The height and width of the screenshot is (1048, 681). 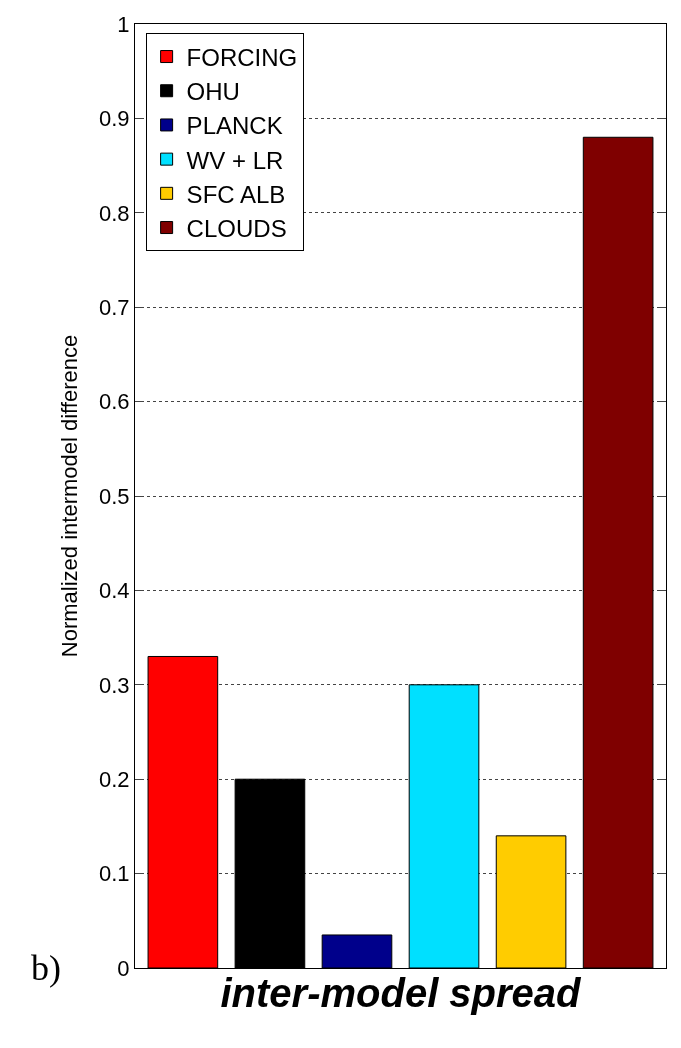 What do you see at coordinates (213, 92) in the screenshot?
I see `legend-label: OHU` at bounding box center [213, 92].